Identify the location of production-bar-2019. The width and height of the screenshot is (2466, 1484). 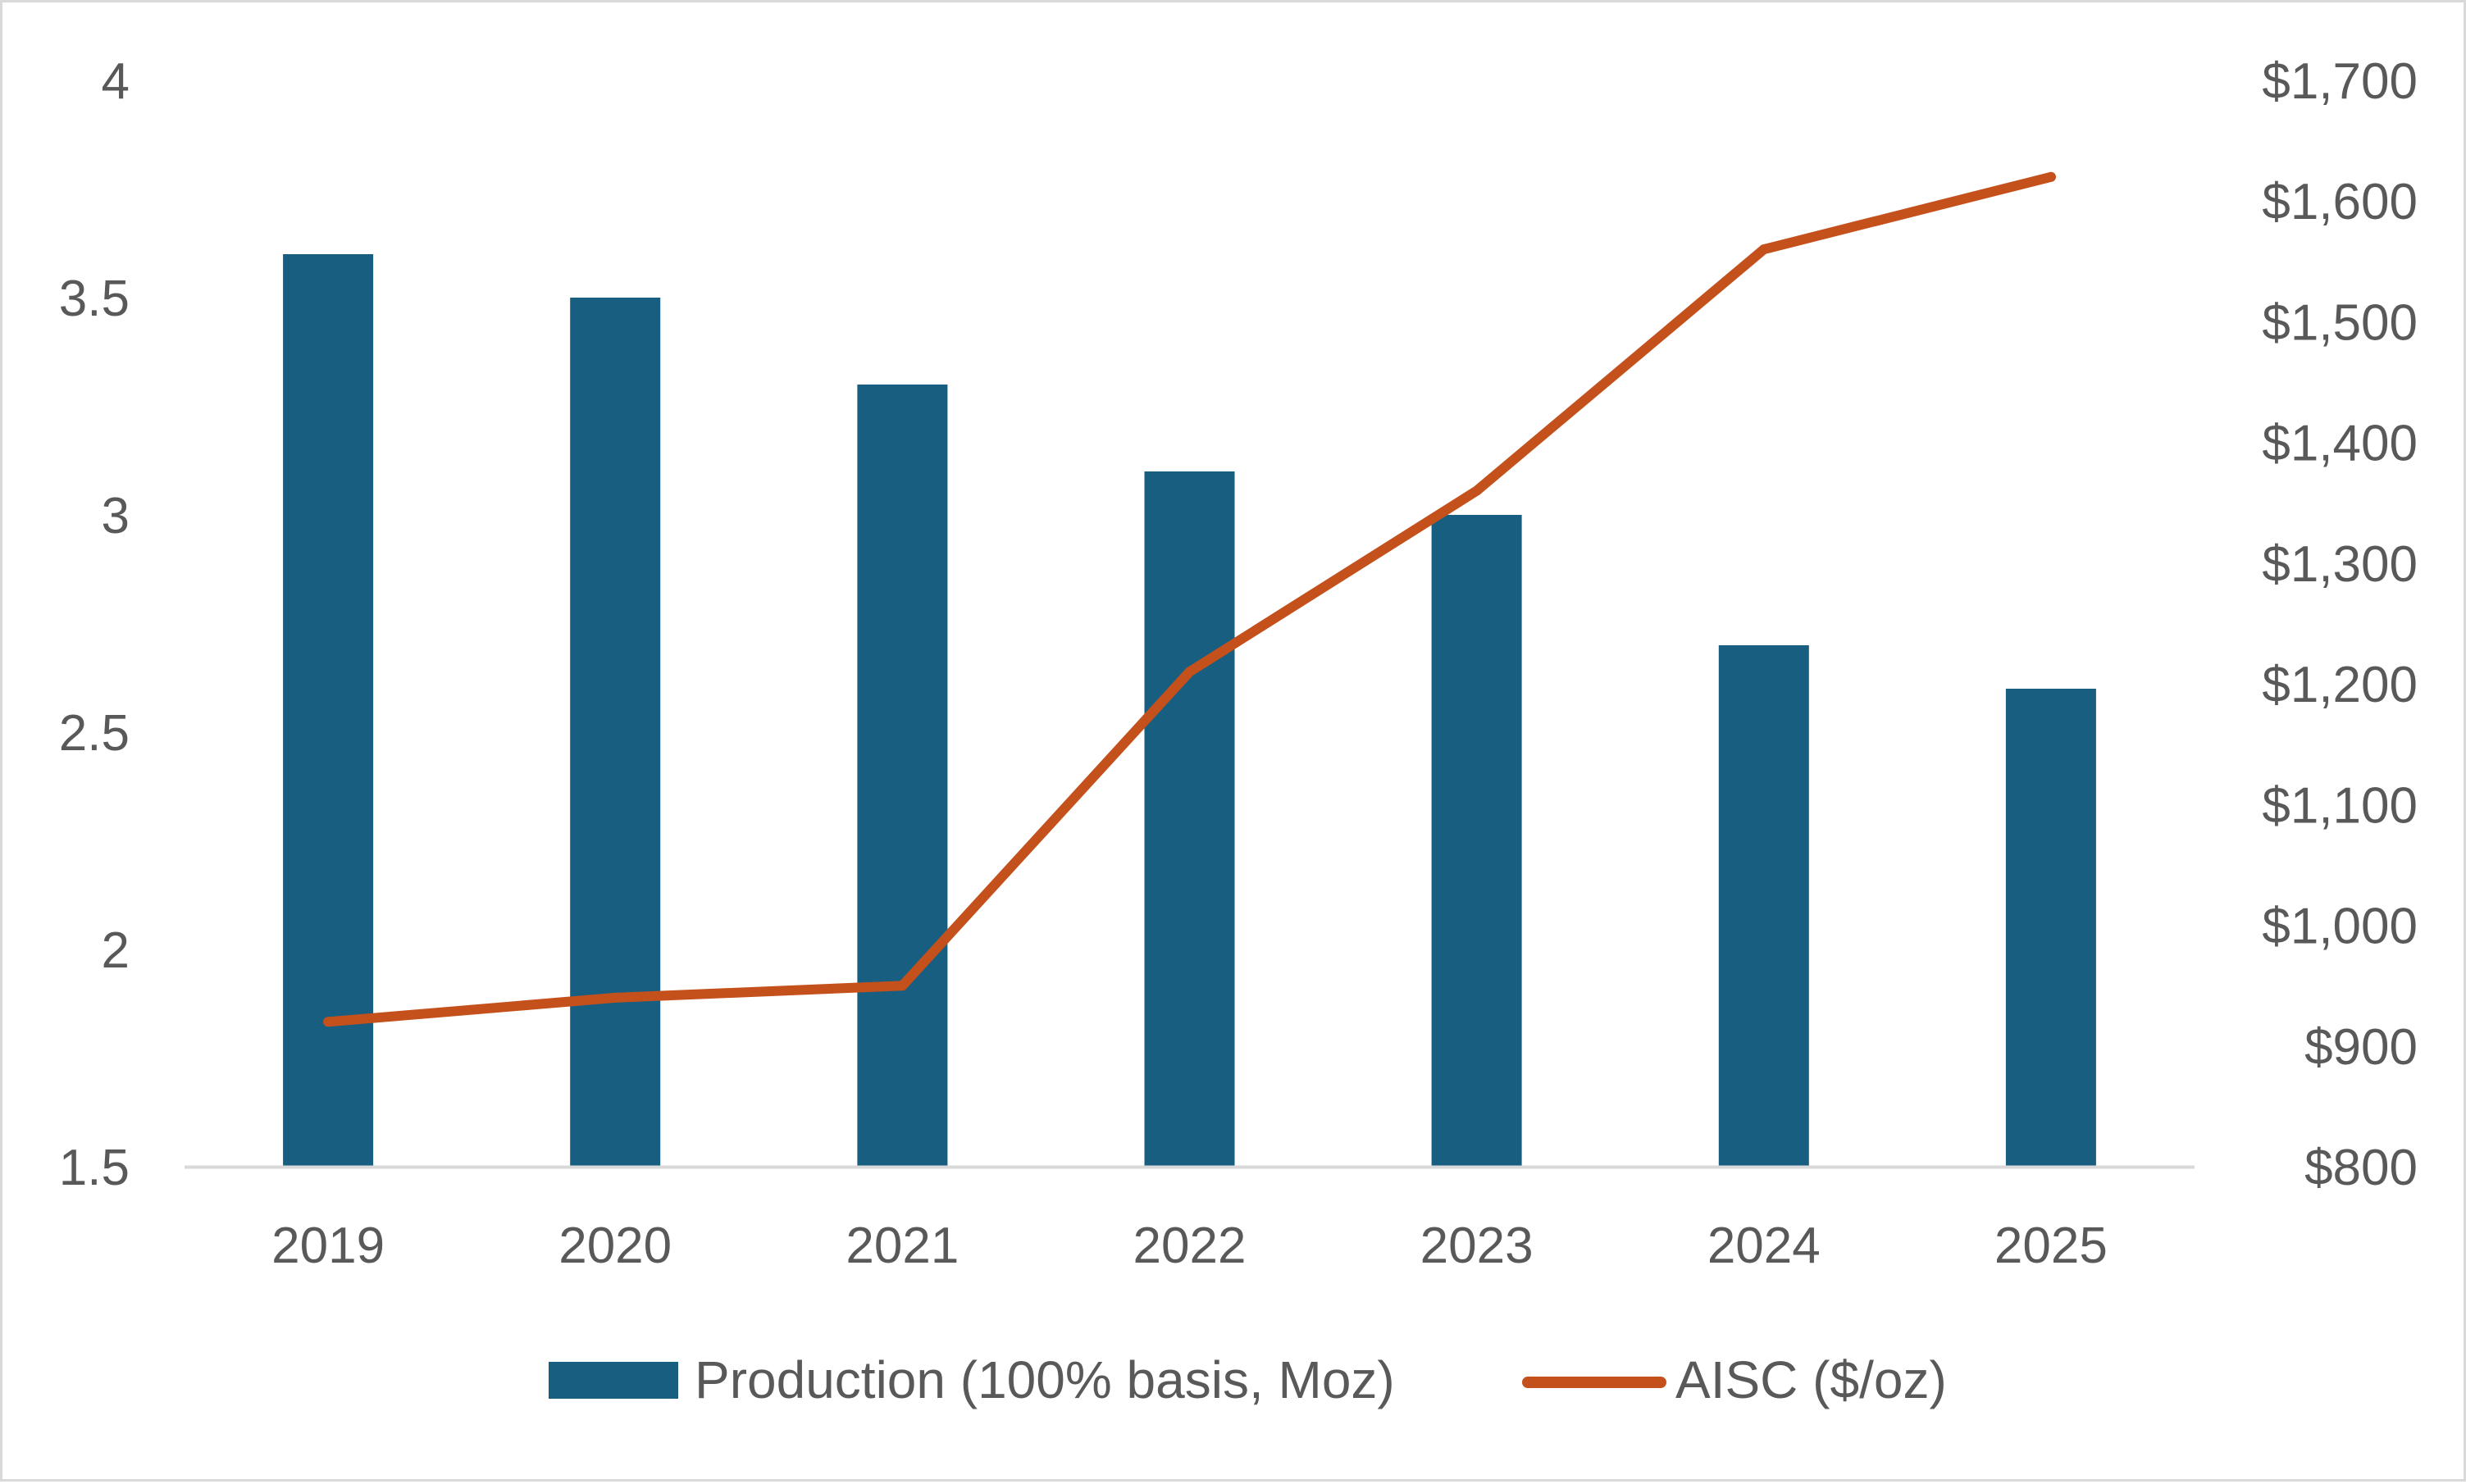
(328, 710).